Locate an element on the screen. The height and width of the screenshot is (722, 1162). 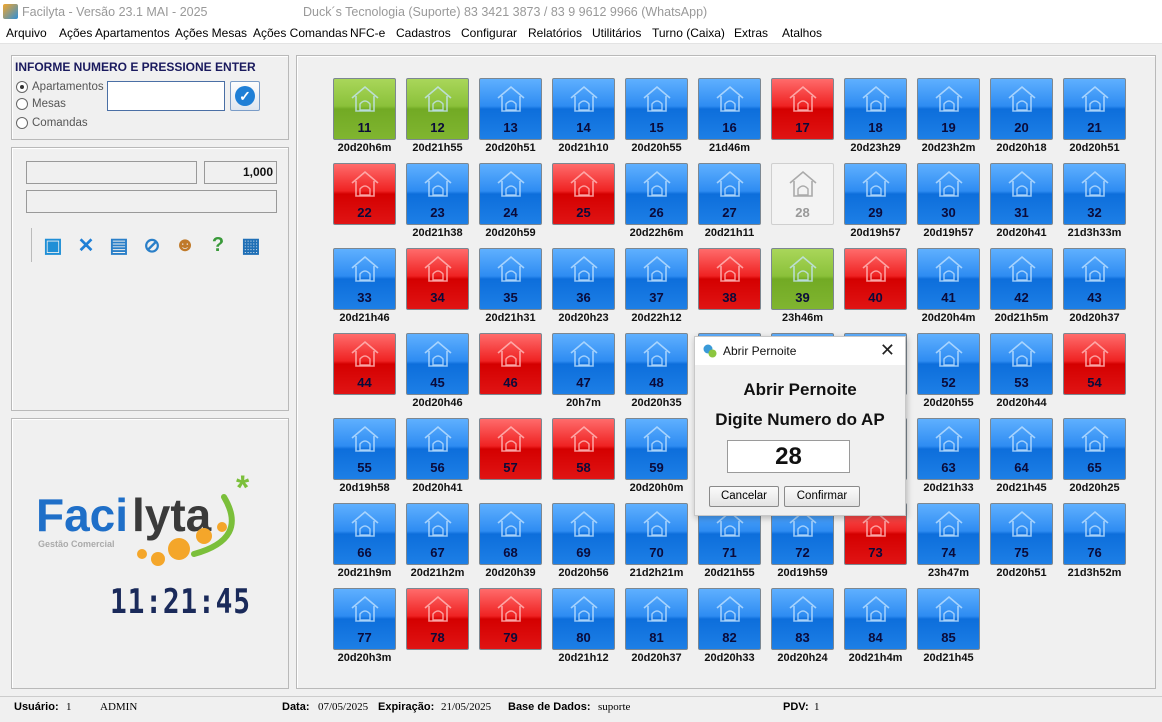
room-tile-53: 53 is located at coordinates (1021, 364).